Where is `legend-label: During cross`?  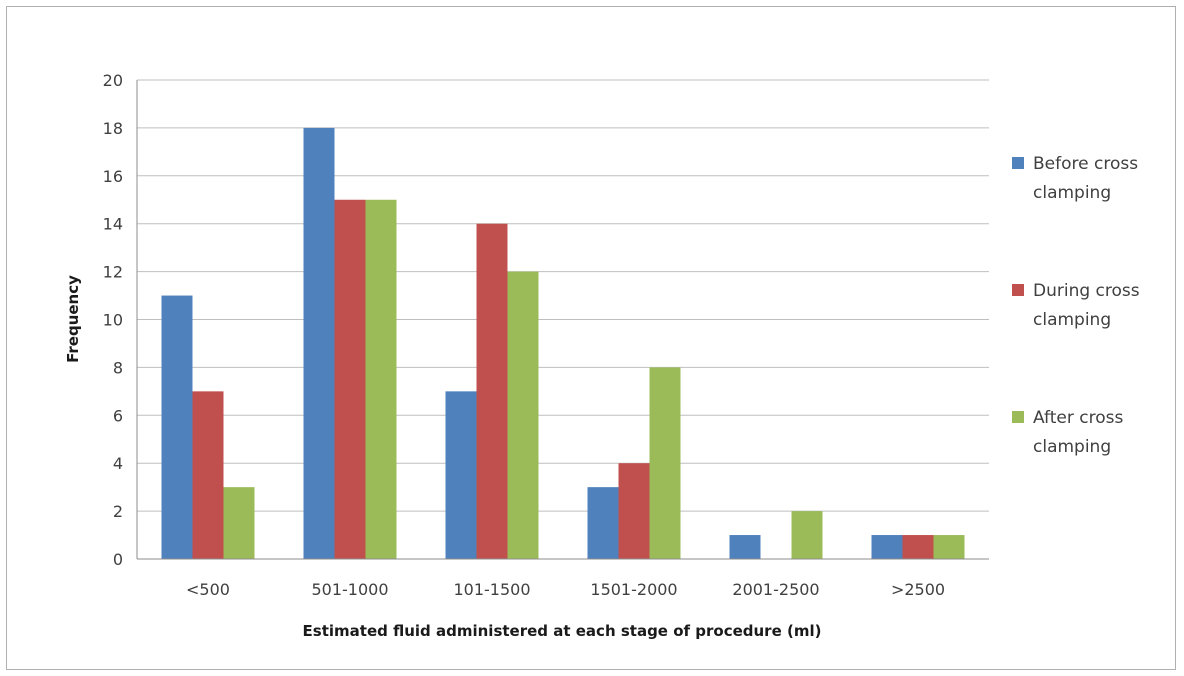
legend-label: During cross is located at coordinates (1086, 291).